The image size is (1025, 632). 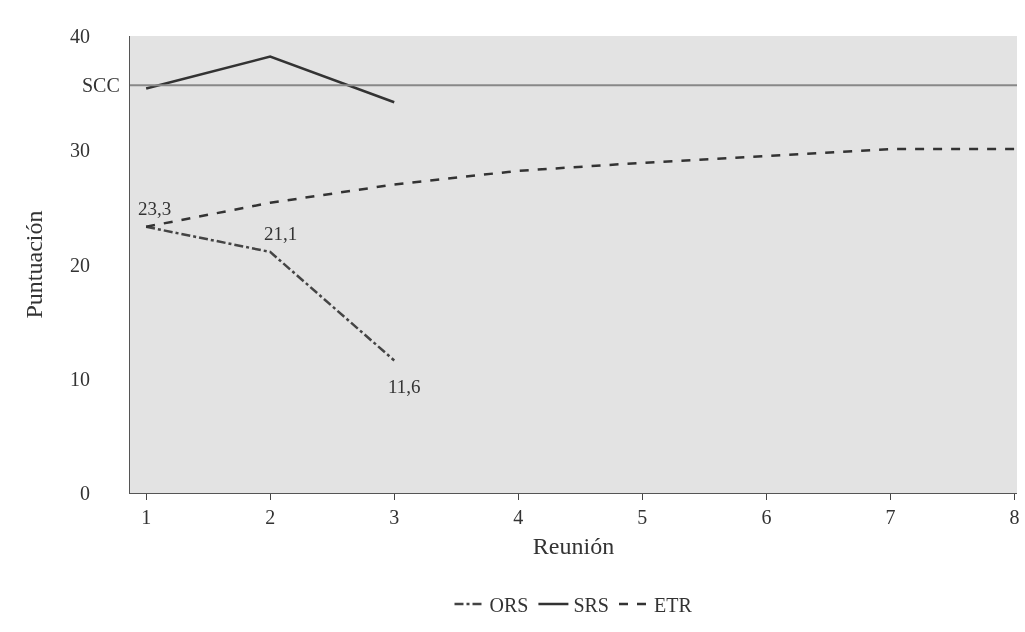 What do you see at coordinates (270, 517) in the screenshot?
I see `x-tick-label: 2` at bounding box center [270, 517].